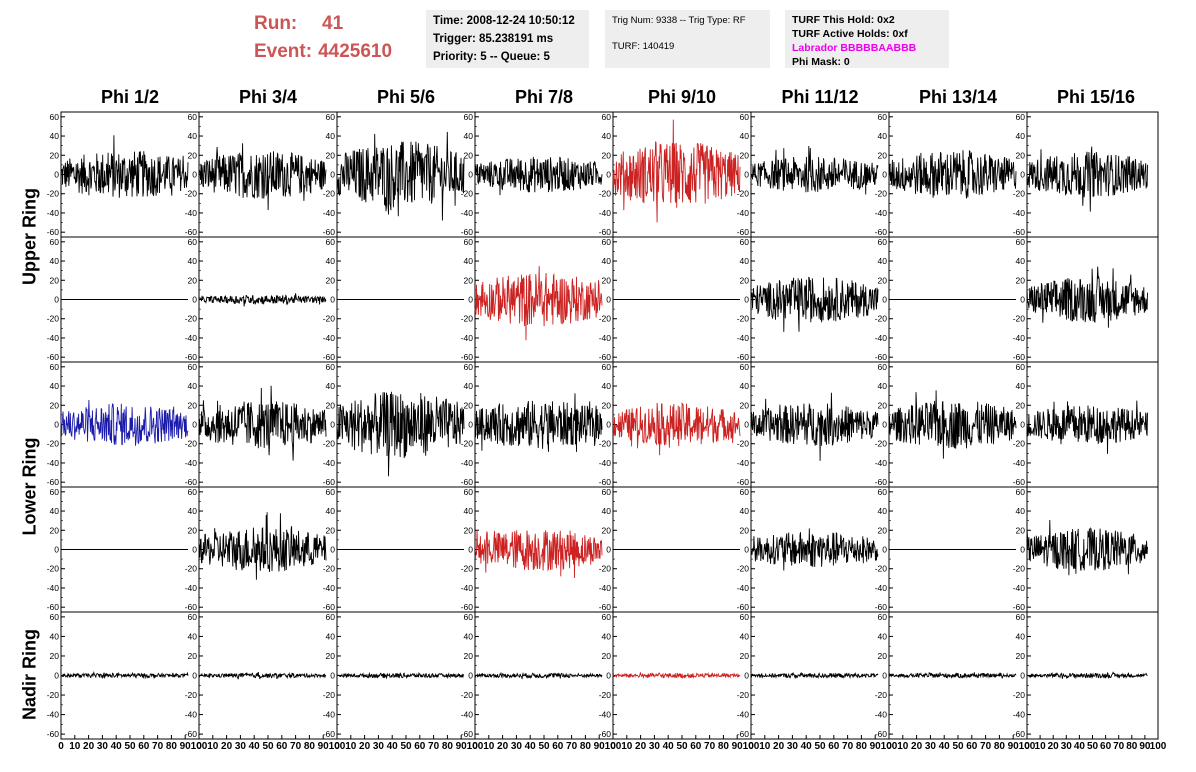 The width and height of the screenshot is (1196, 772). I want to click on labrador-status: Labrador BBBBBAABBB, so click(854, 48).